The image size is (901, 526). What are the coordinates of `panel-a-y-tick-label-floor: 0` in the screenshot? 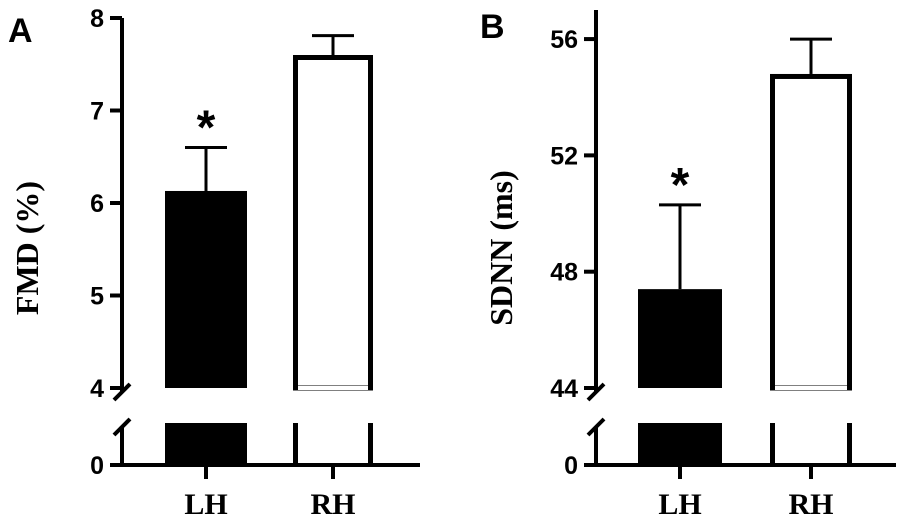 It's located at (97, 466).